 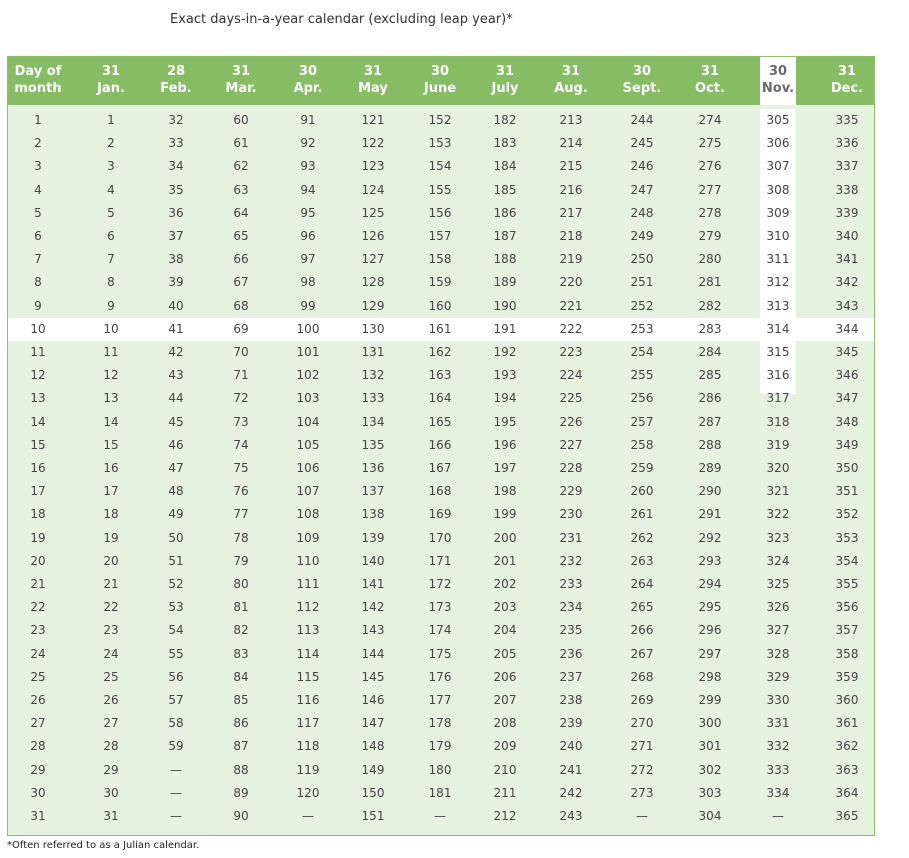 What do you see at coordinates (571, 421) in the screenshot?
I see `table-cell: 226` at bounding box center [571, 421].